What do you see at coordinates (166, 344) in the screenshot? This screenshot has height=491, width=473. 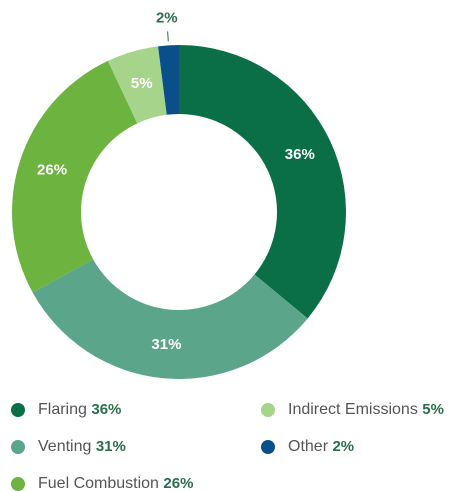 I see `slice-label: 31%` at bounding box center [166, 344].